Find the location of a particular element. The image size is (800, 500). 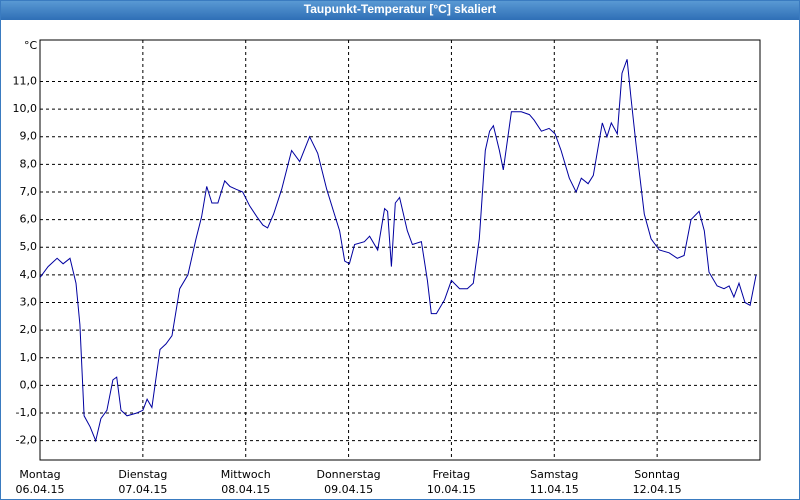

y-unit: °C is located at coordinates (31, 45).